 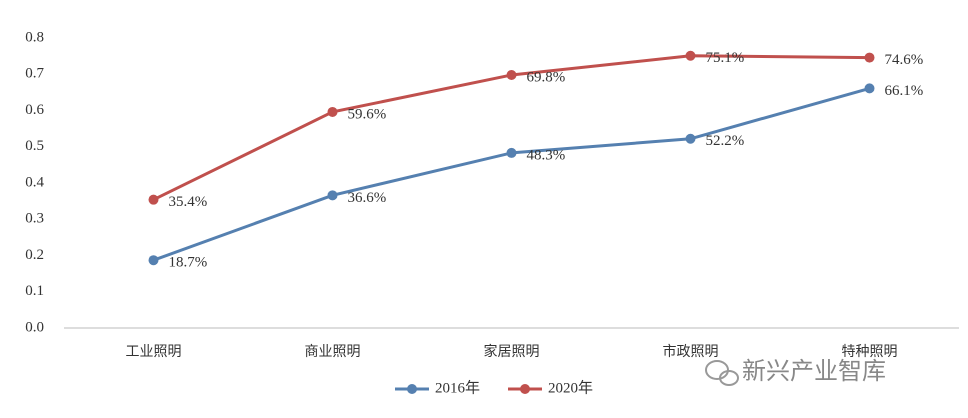 I want to click on data-label: 59.6%, so click(x=367, y=114).